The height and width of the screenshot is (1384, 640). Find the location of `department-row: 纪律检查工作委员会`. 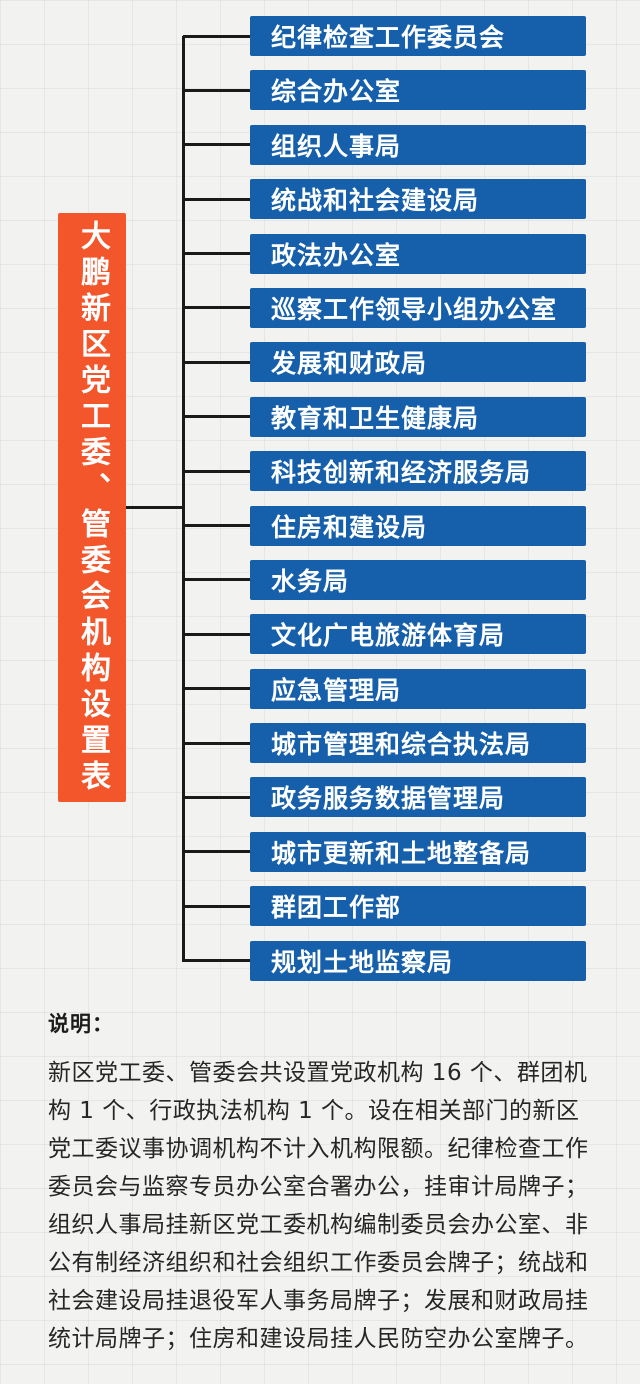

department-row: 纪律检查工作委员会 is located at coordinates (384, 36).